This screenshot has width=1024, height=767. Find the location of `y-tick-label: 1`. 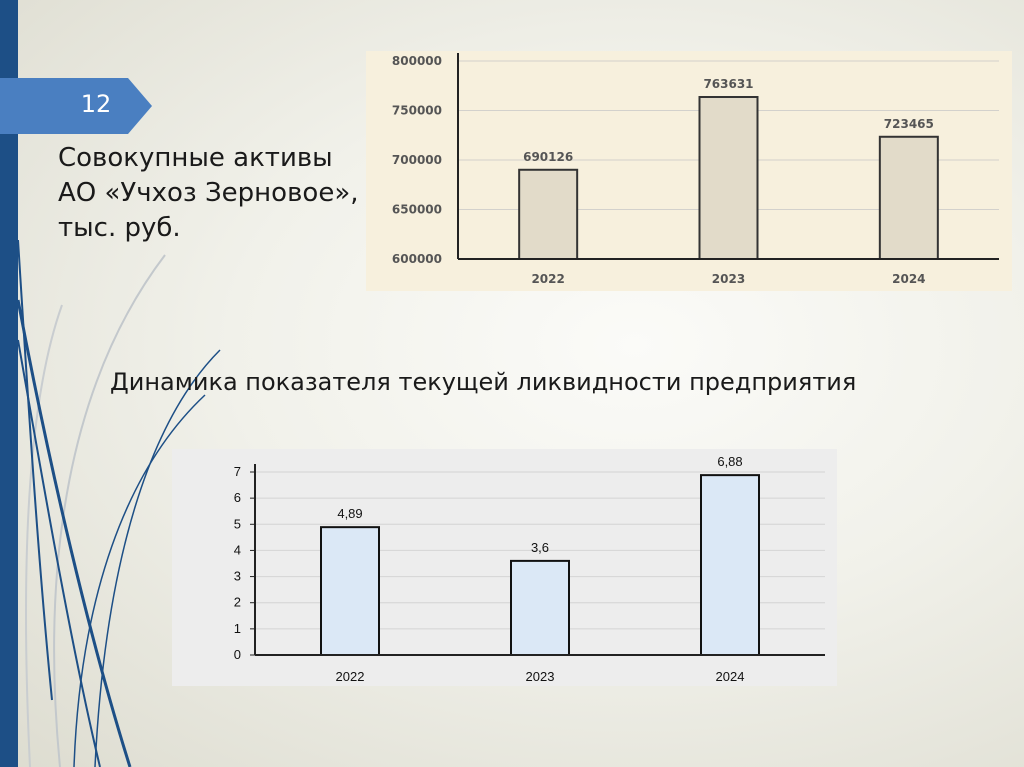

y-tick-label: 1 is located at coordinates (237, 628).